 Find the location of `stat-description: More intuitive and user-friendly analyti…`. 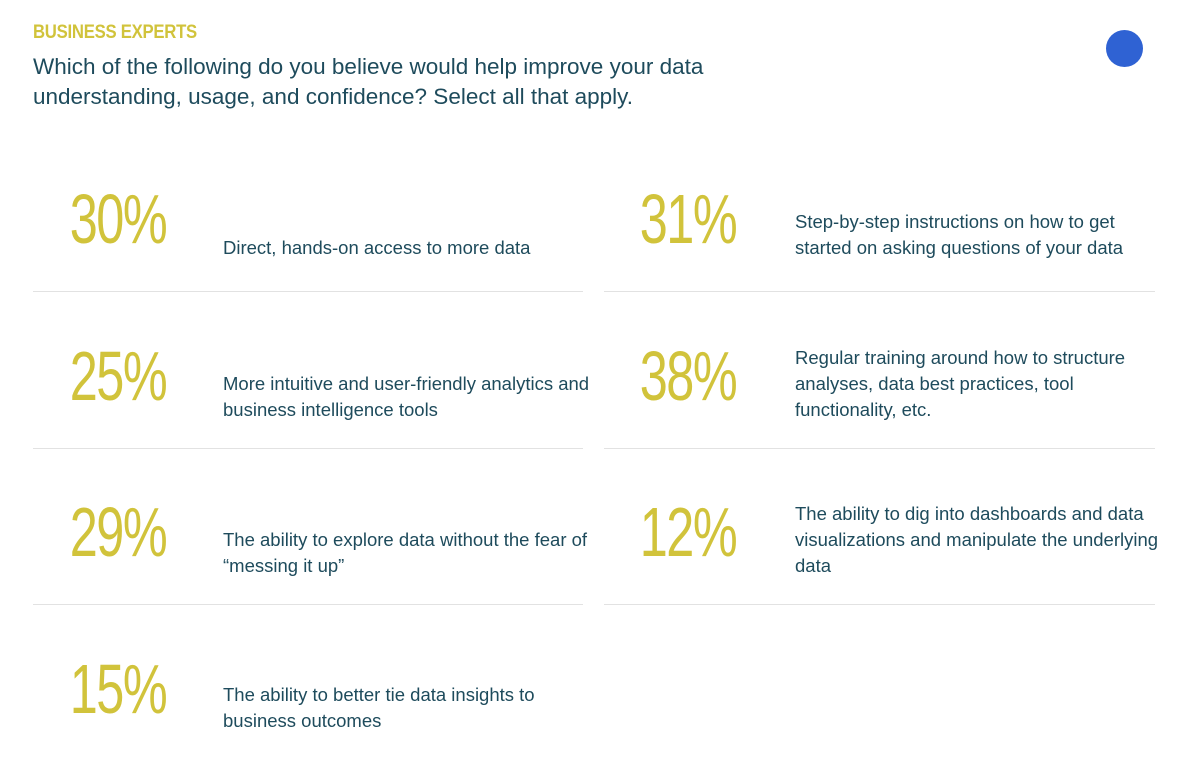

stat-description: More intuitive and user-friendly analyti… is located at coordinates (406, 396).